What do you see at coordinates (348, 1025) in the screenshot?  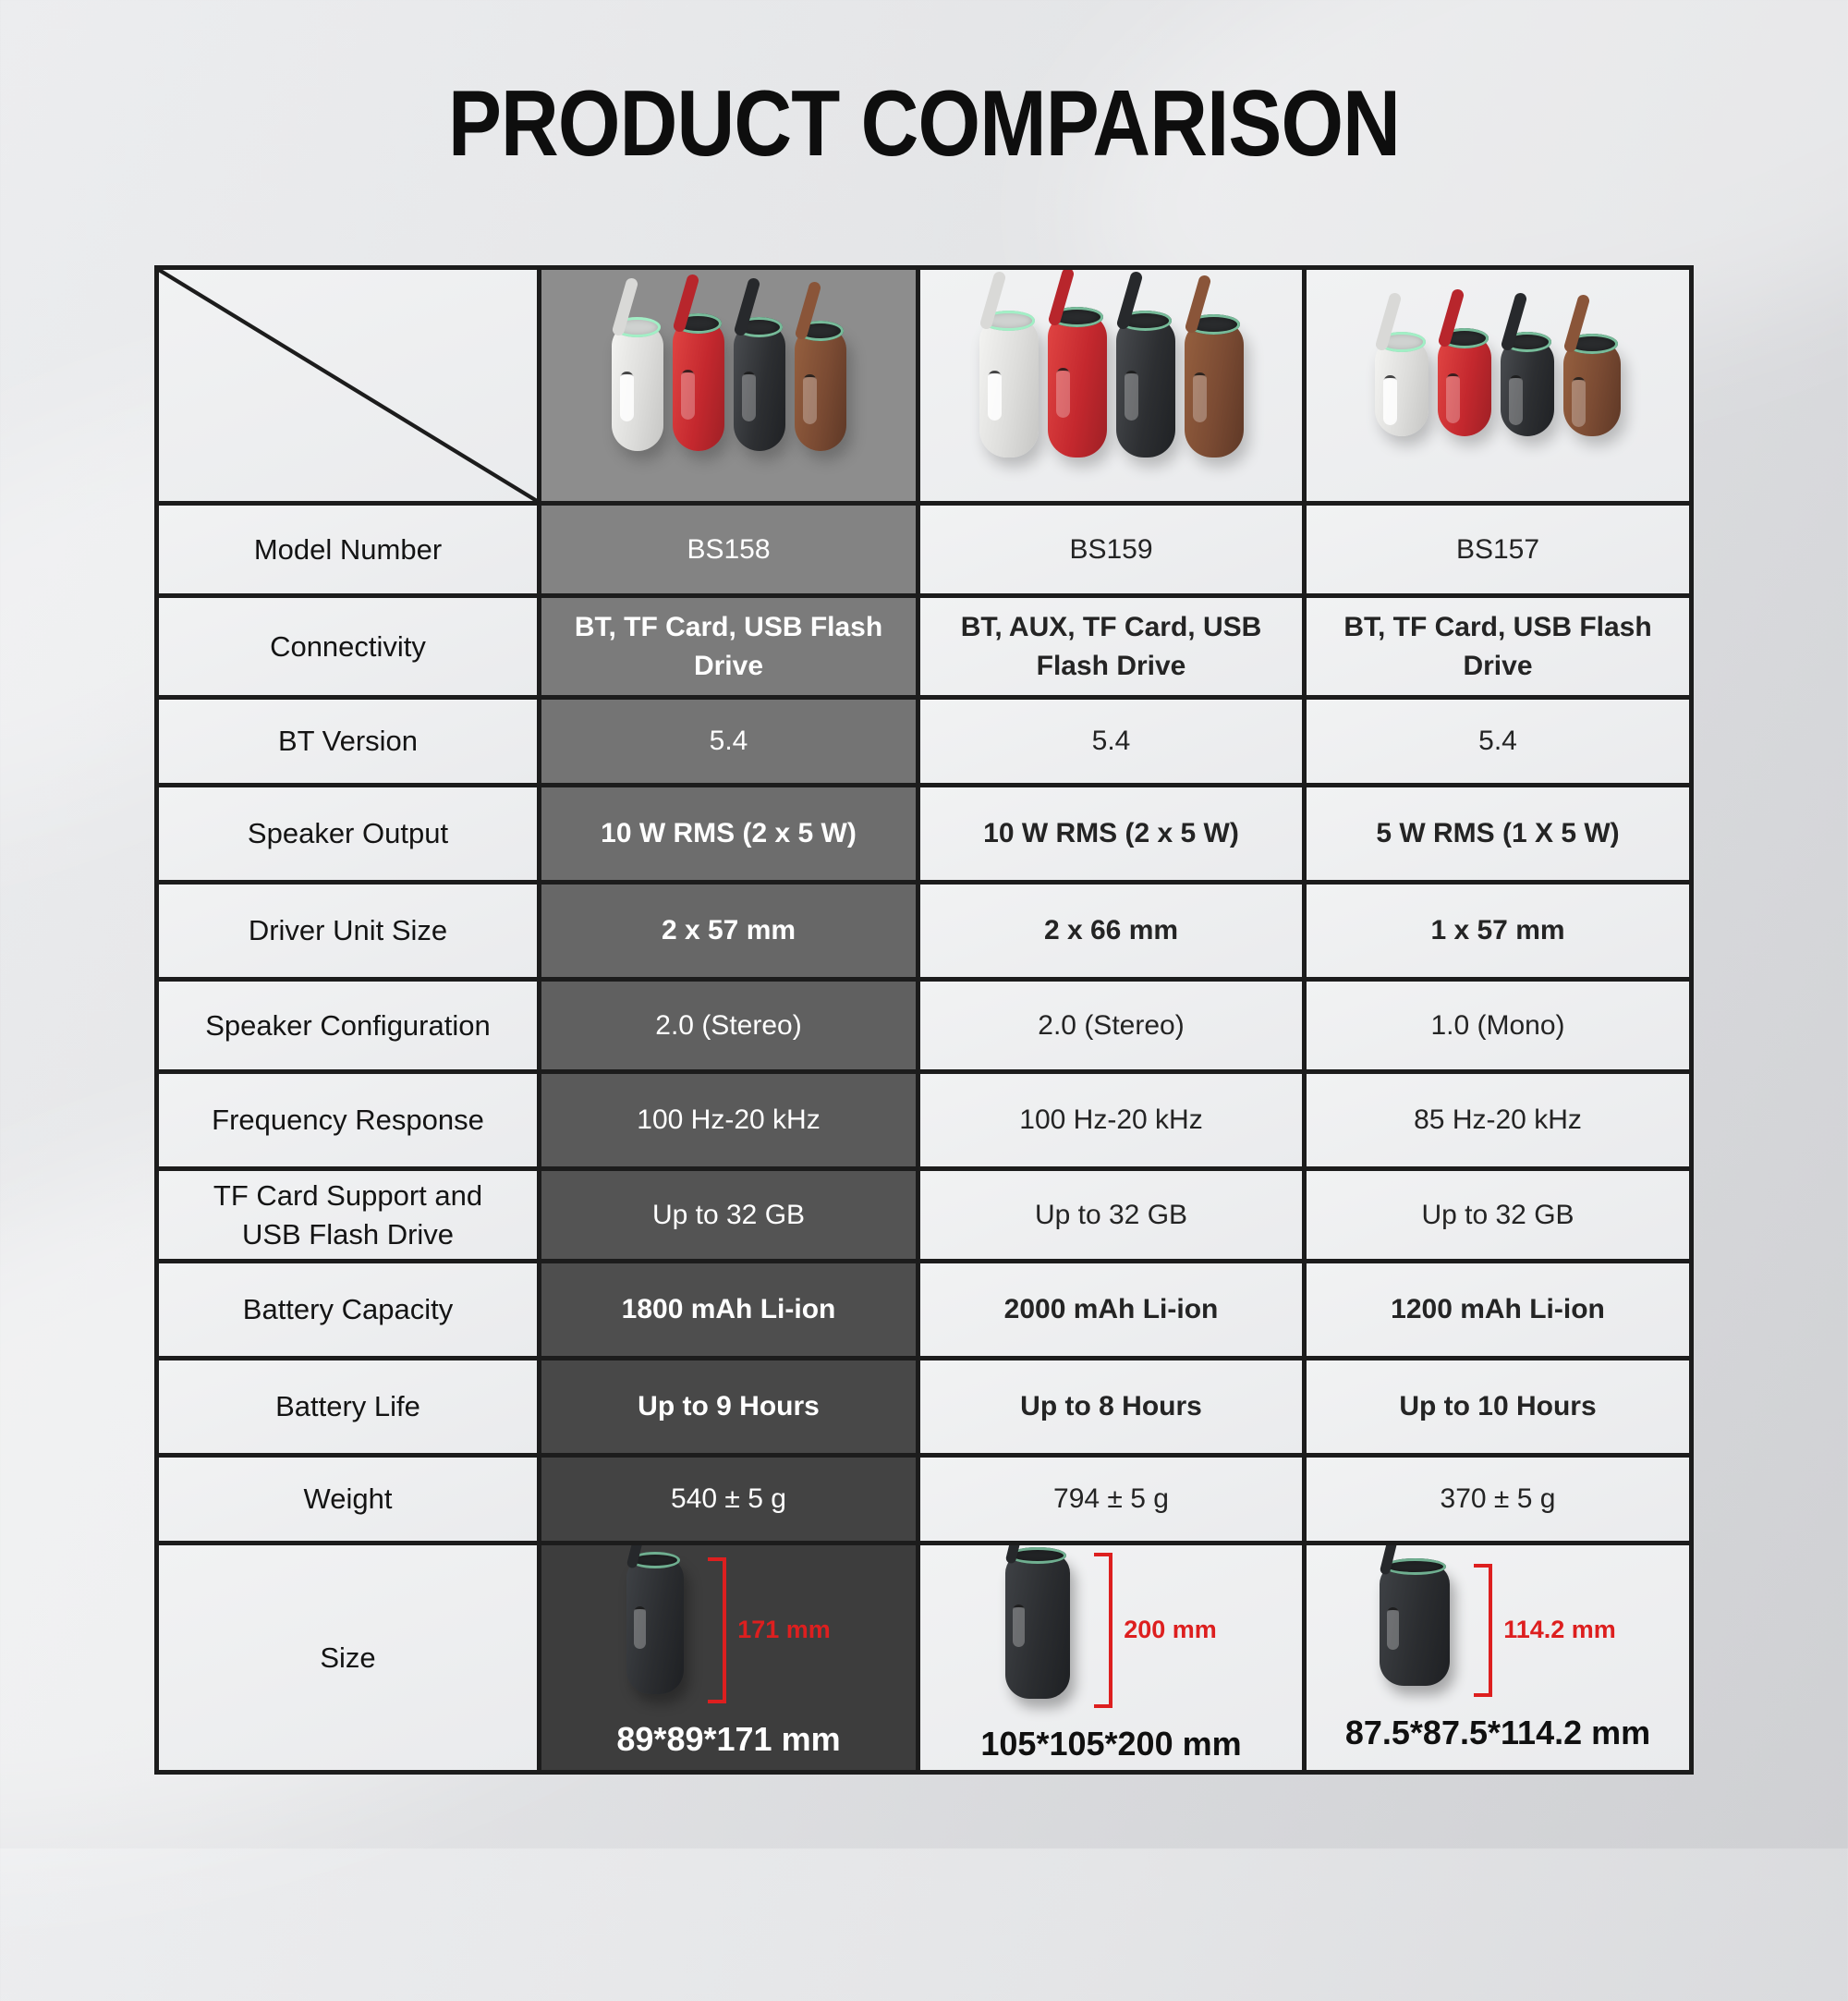 I see `spec-row-label: Speaker Configuration` at bounding box center [348, 1025].